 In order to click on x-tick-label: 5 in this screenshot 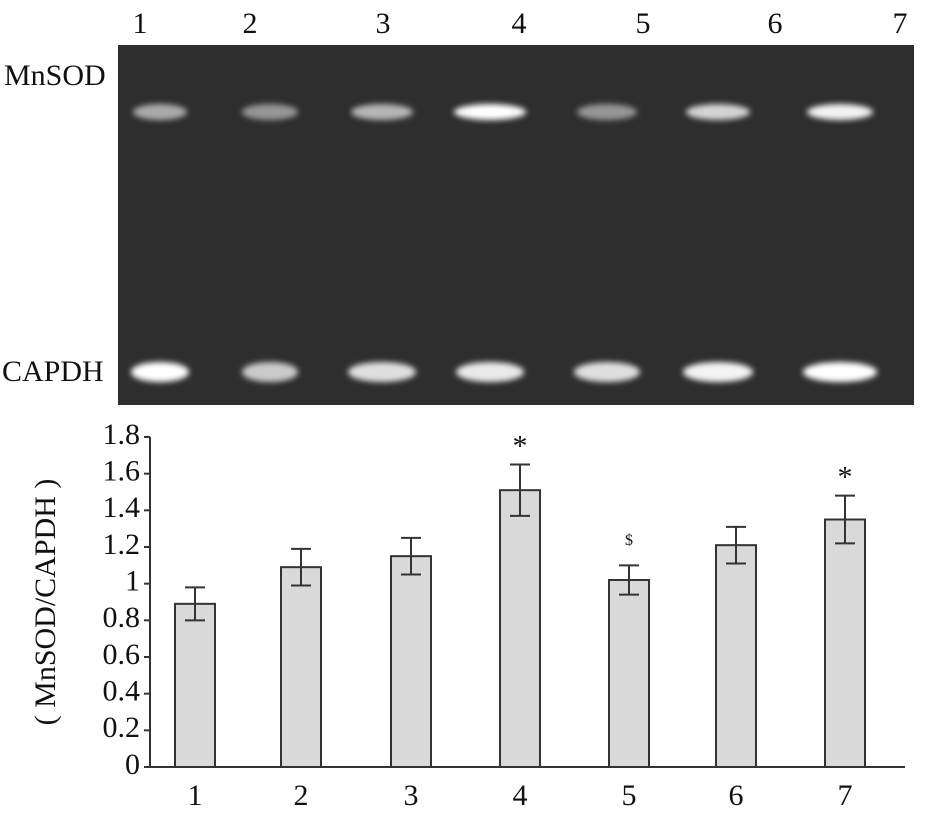, I will do `click(629, 795)`.